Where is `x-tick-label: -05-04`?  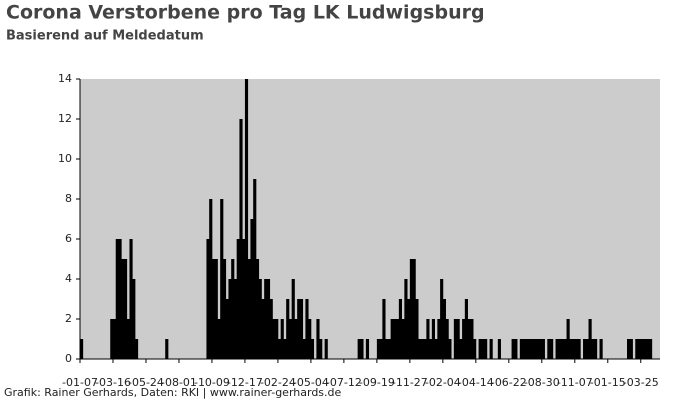
x-tick-label: -05-04 is located at coordinates (311, 382).